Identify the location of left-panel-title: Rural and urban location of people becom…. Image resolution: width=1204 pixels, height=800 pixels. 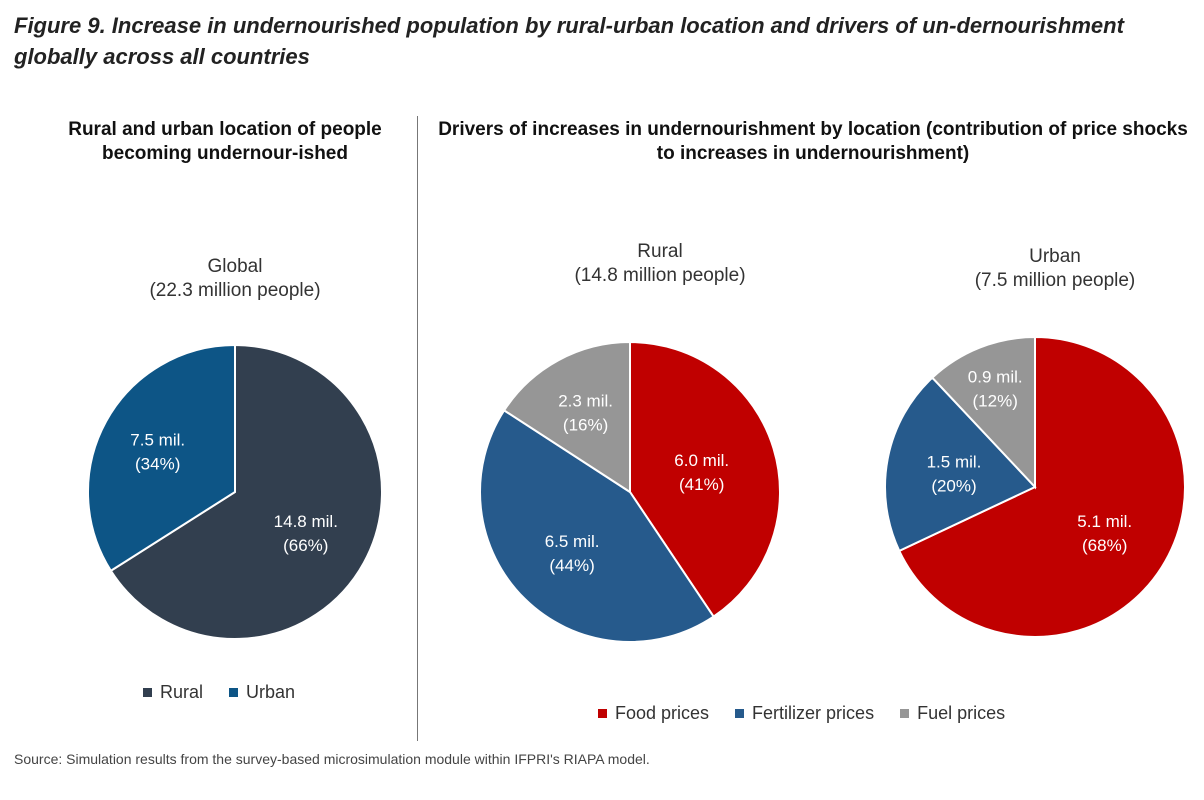
(225, 141).